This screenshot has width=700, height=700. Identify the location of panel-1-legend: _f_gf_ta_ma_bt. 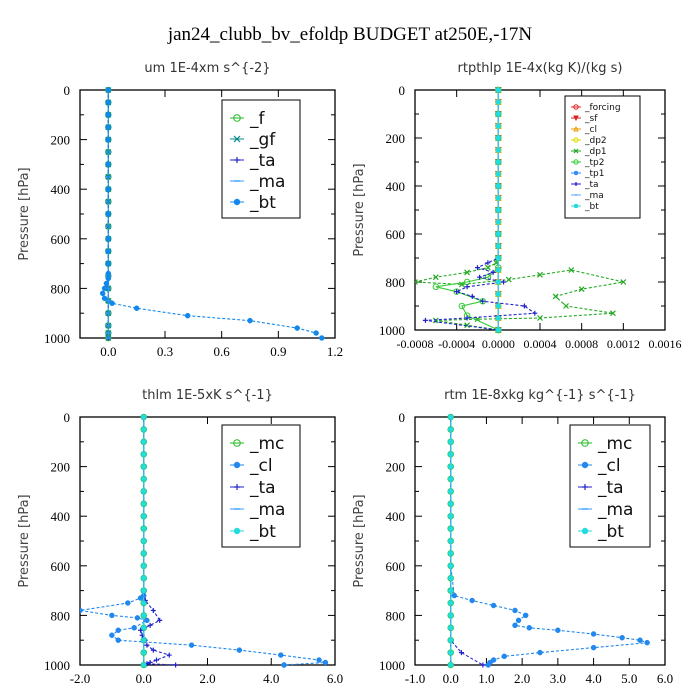
(261, 159).